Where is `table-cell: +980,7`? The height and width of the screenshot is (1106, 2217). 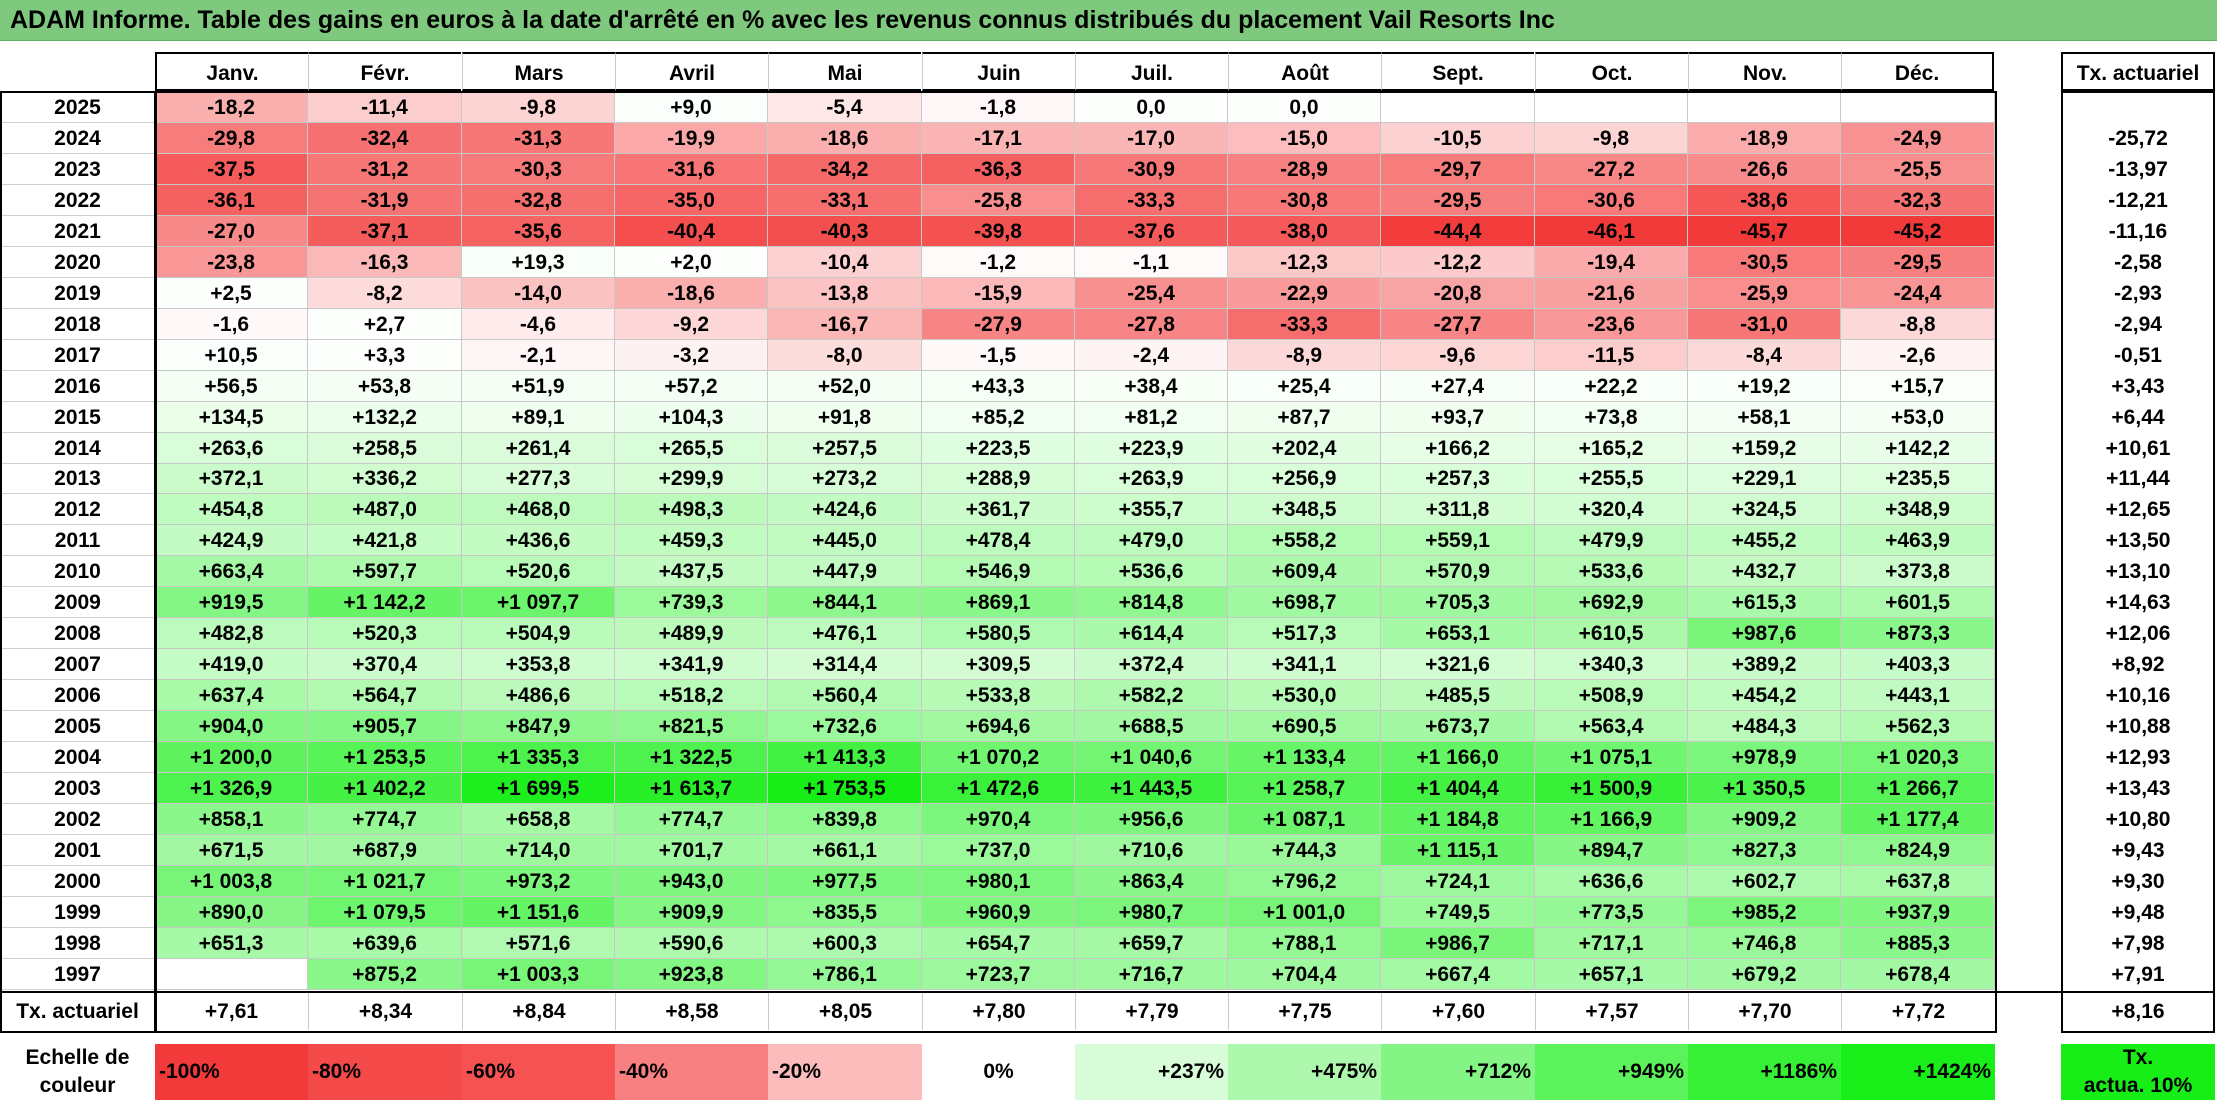 table-cell: +980,7 is located at coordinates (1151, 912).